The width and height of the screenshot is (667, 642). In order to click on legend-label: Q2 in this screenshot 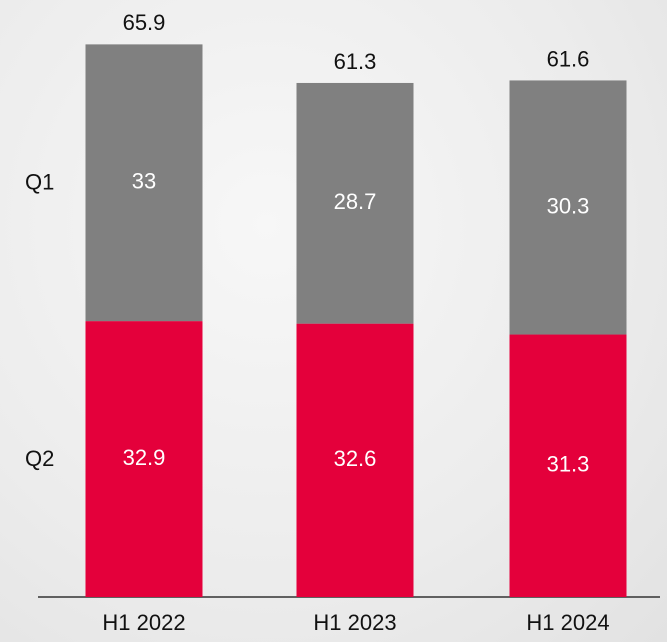, I will do `click(39, 458)`.